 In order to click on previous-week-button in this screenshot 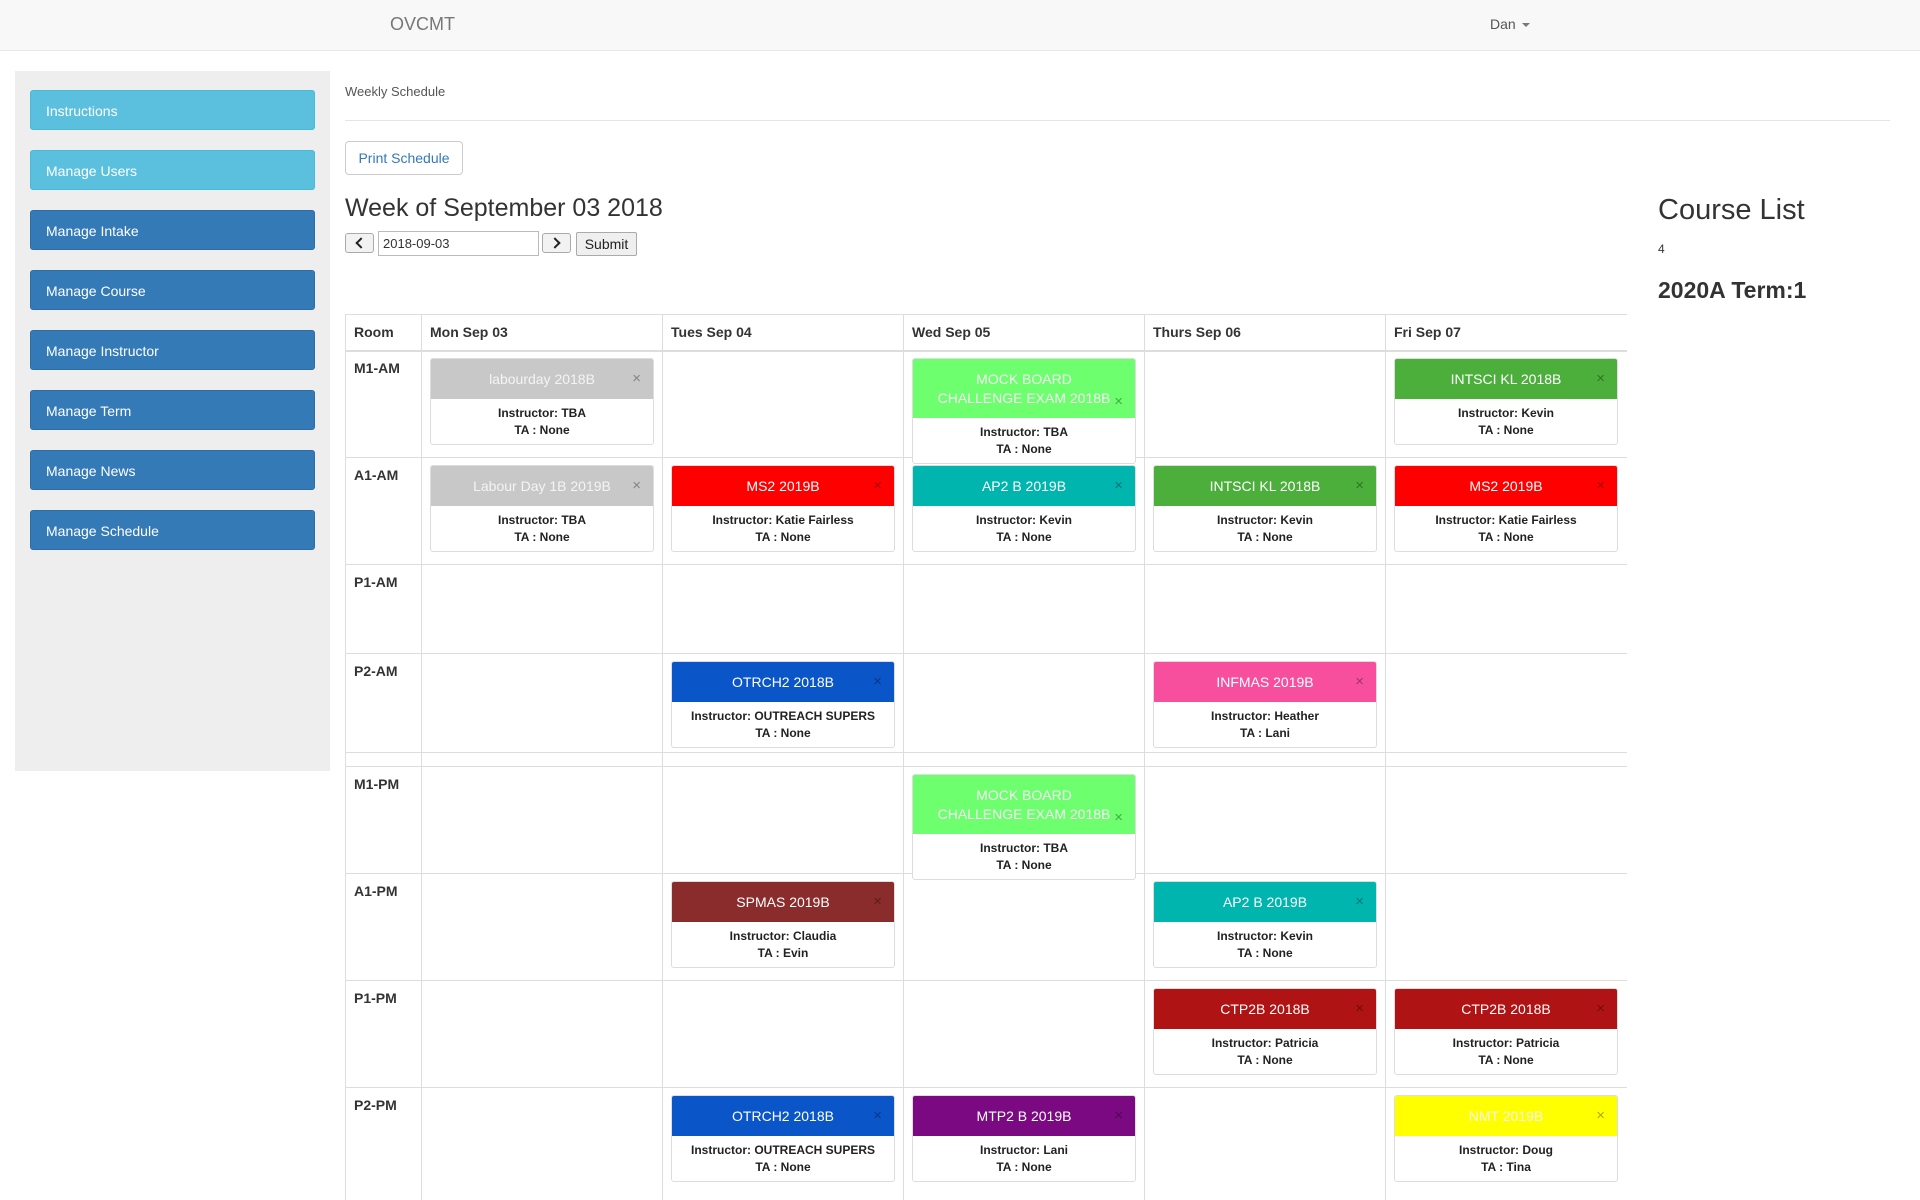, I will do `click(359, 243)`.